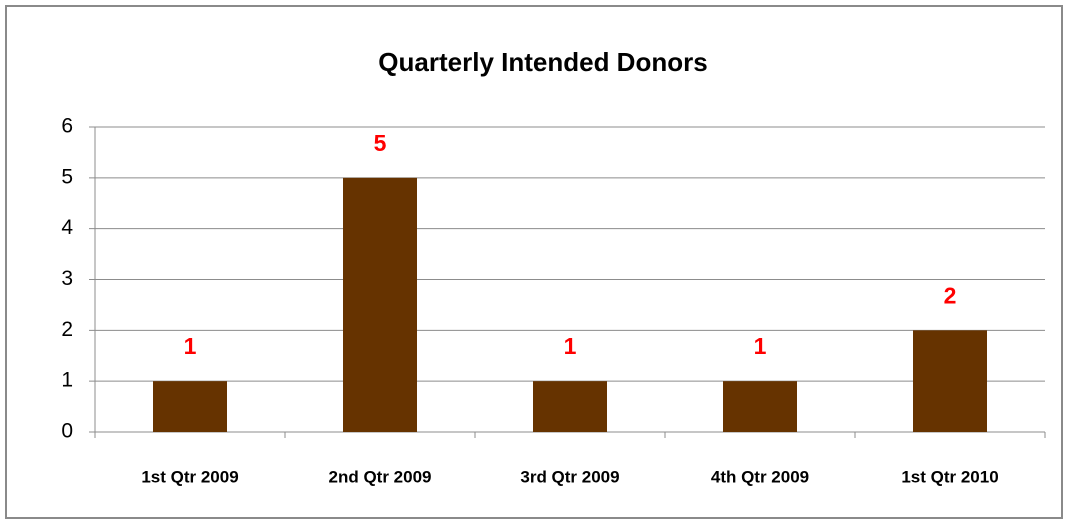 The height and width of the screenshot is (525, 1072). Describe the element at coordinates (67, 380) in the screenshot. I see `y-tick-label: 1` at that location.